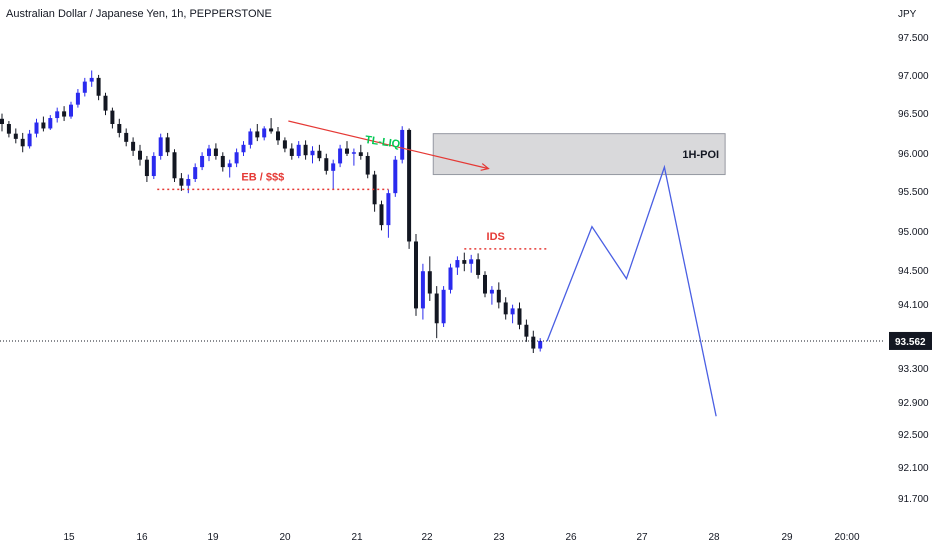 This screenshot has width=932, height=550. What do you see at coordinates (496, 237) in the screenshot?
I see `level-label: IDS` at bounding box center [496, 237].